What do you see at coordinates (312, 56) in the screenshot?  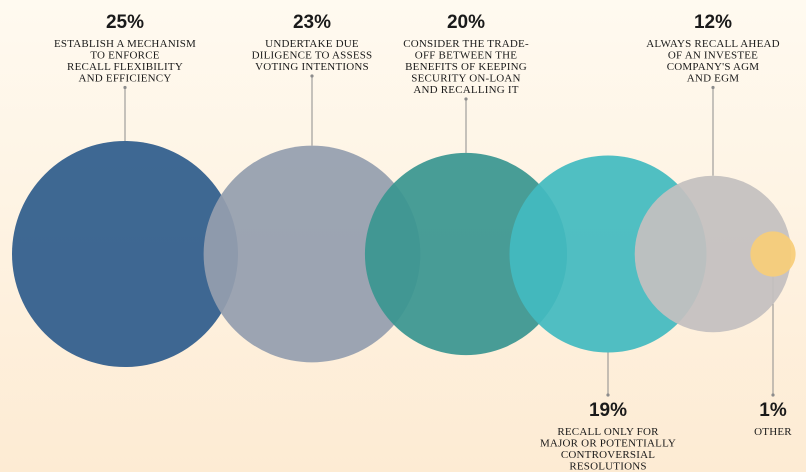 I see `category-label-2-line-2: DILIGENCE TO ASSESS` at bounding box center [312, 56].